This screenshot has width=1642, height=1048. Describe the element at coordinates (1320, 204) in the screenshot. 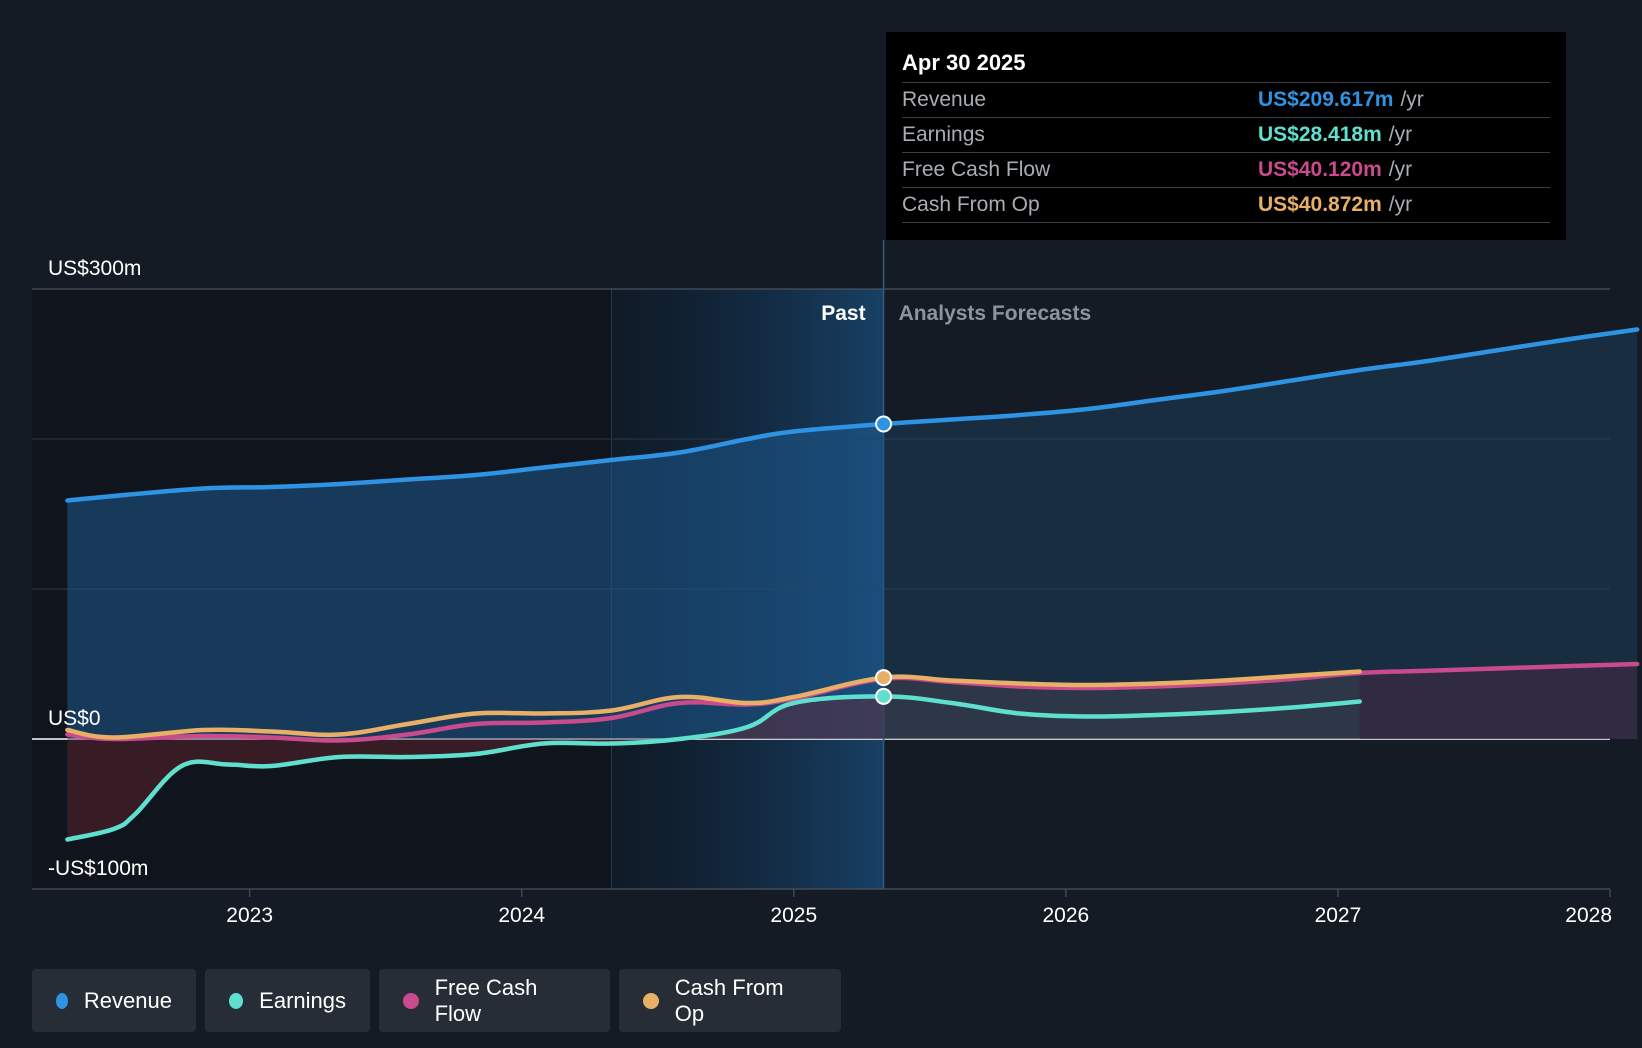

I see `tooltip-value: US$40.872m` at that location.